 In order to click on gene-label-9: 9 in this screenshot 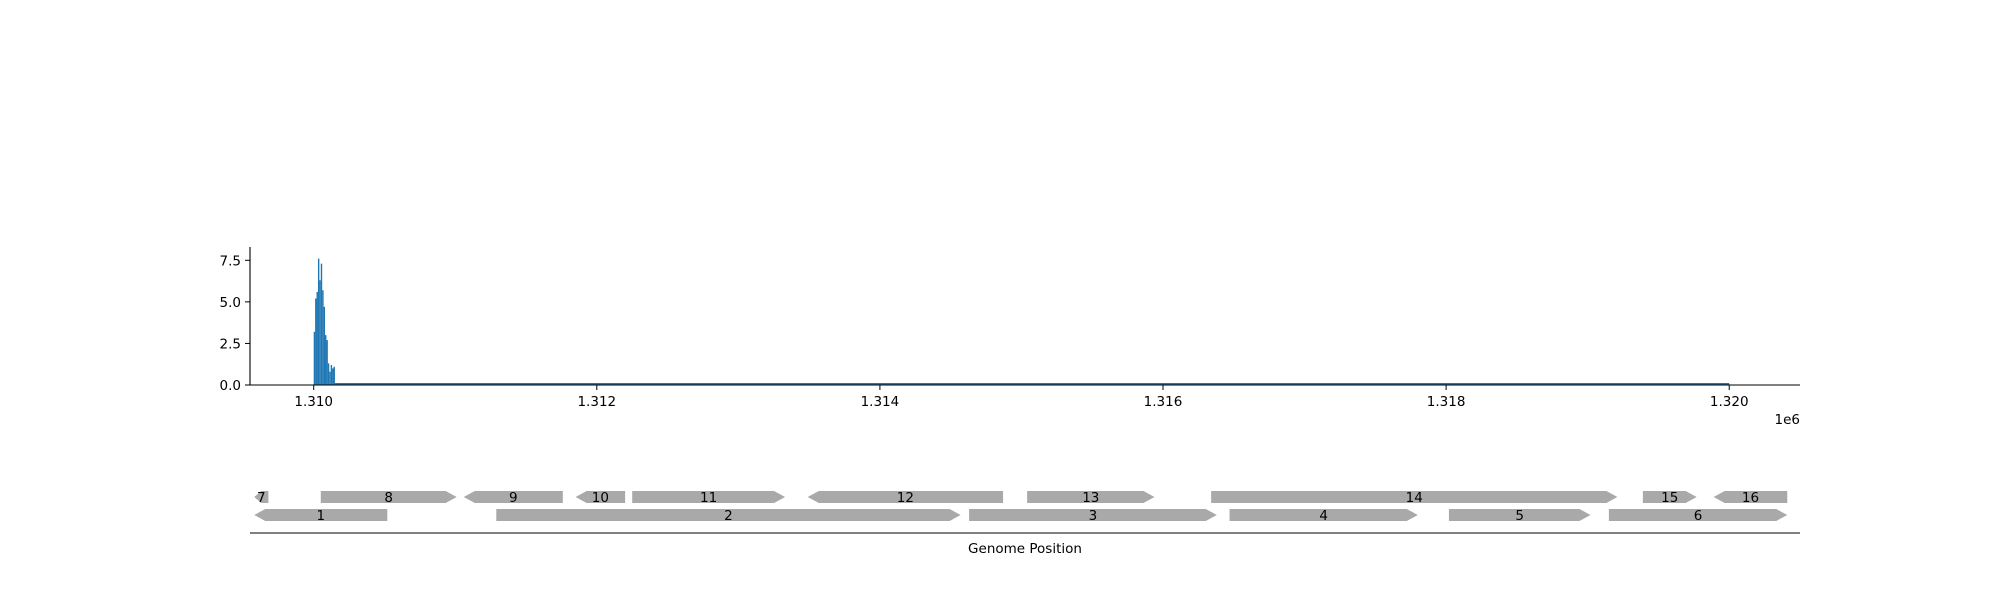, I will do `click(513, 498)`.